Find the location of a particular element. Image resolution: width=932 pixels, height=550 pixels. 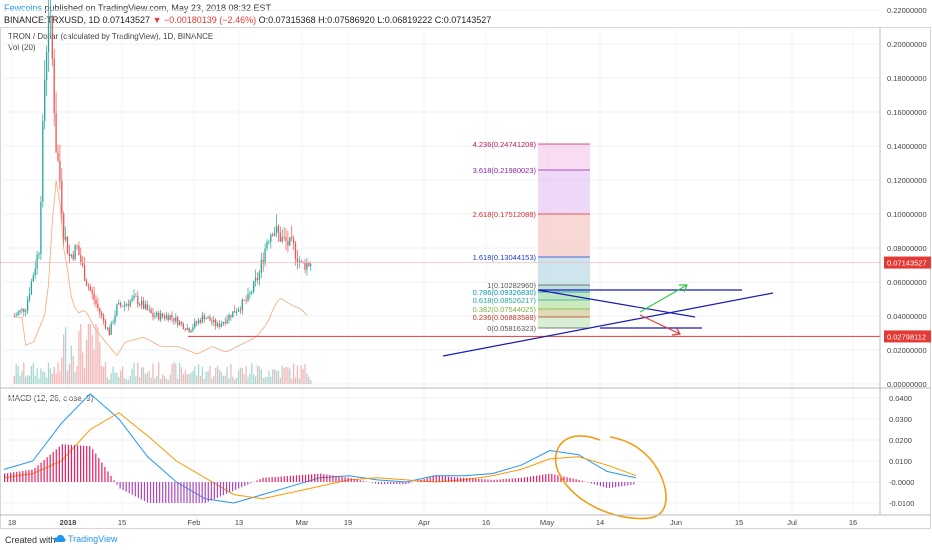

created-with-label: Created with is located at coordinates (30, 540).